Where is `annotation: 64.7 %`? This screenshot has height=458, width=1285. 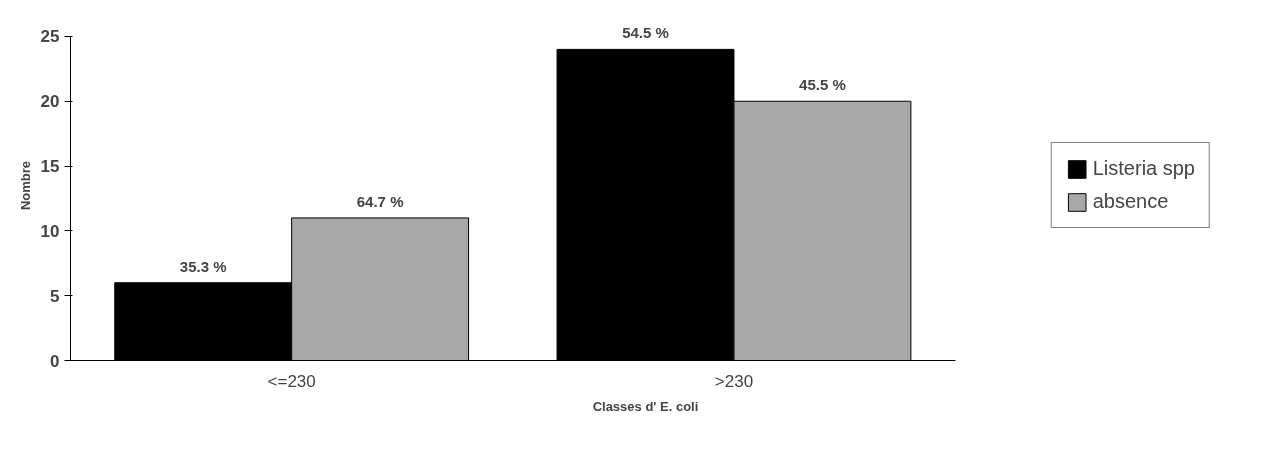
annotation: 64.7 % is located at coordinates (380, 201).